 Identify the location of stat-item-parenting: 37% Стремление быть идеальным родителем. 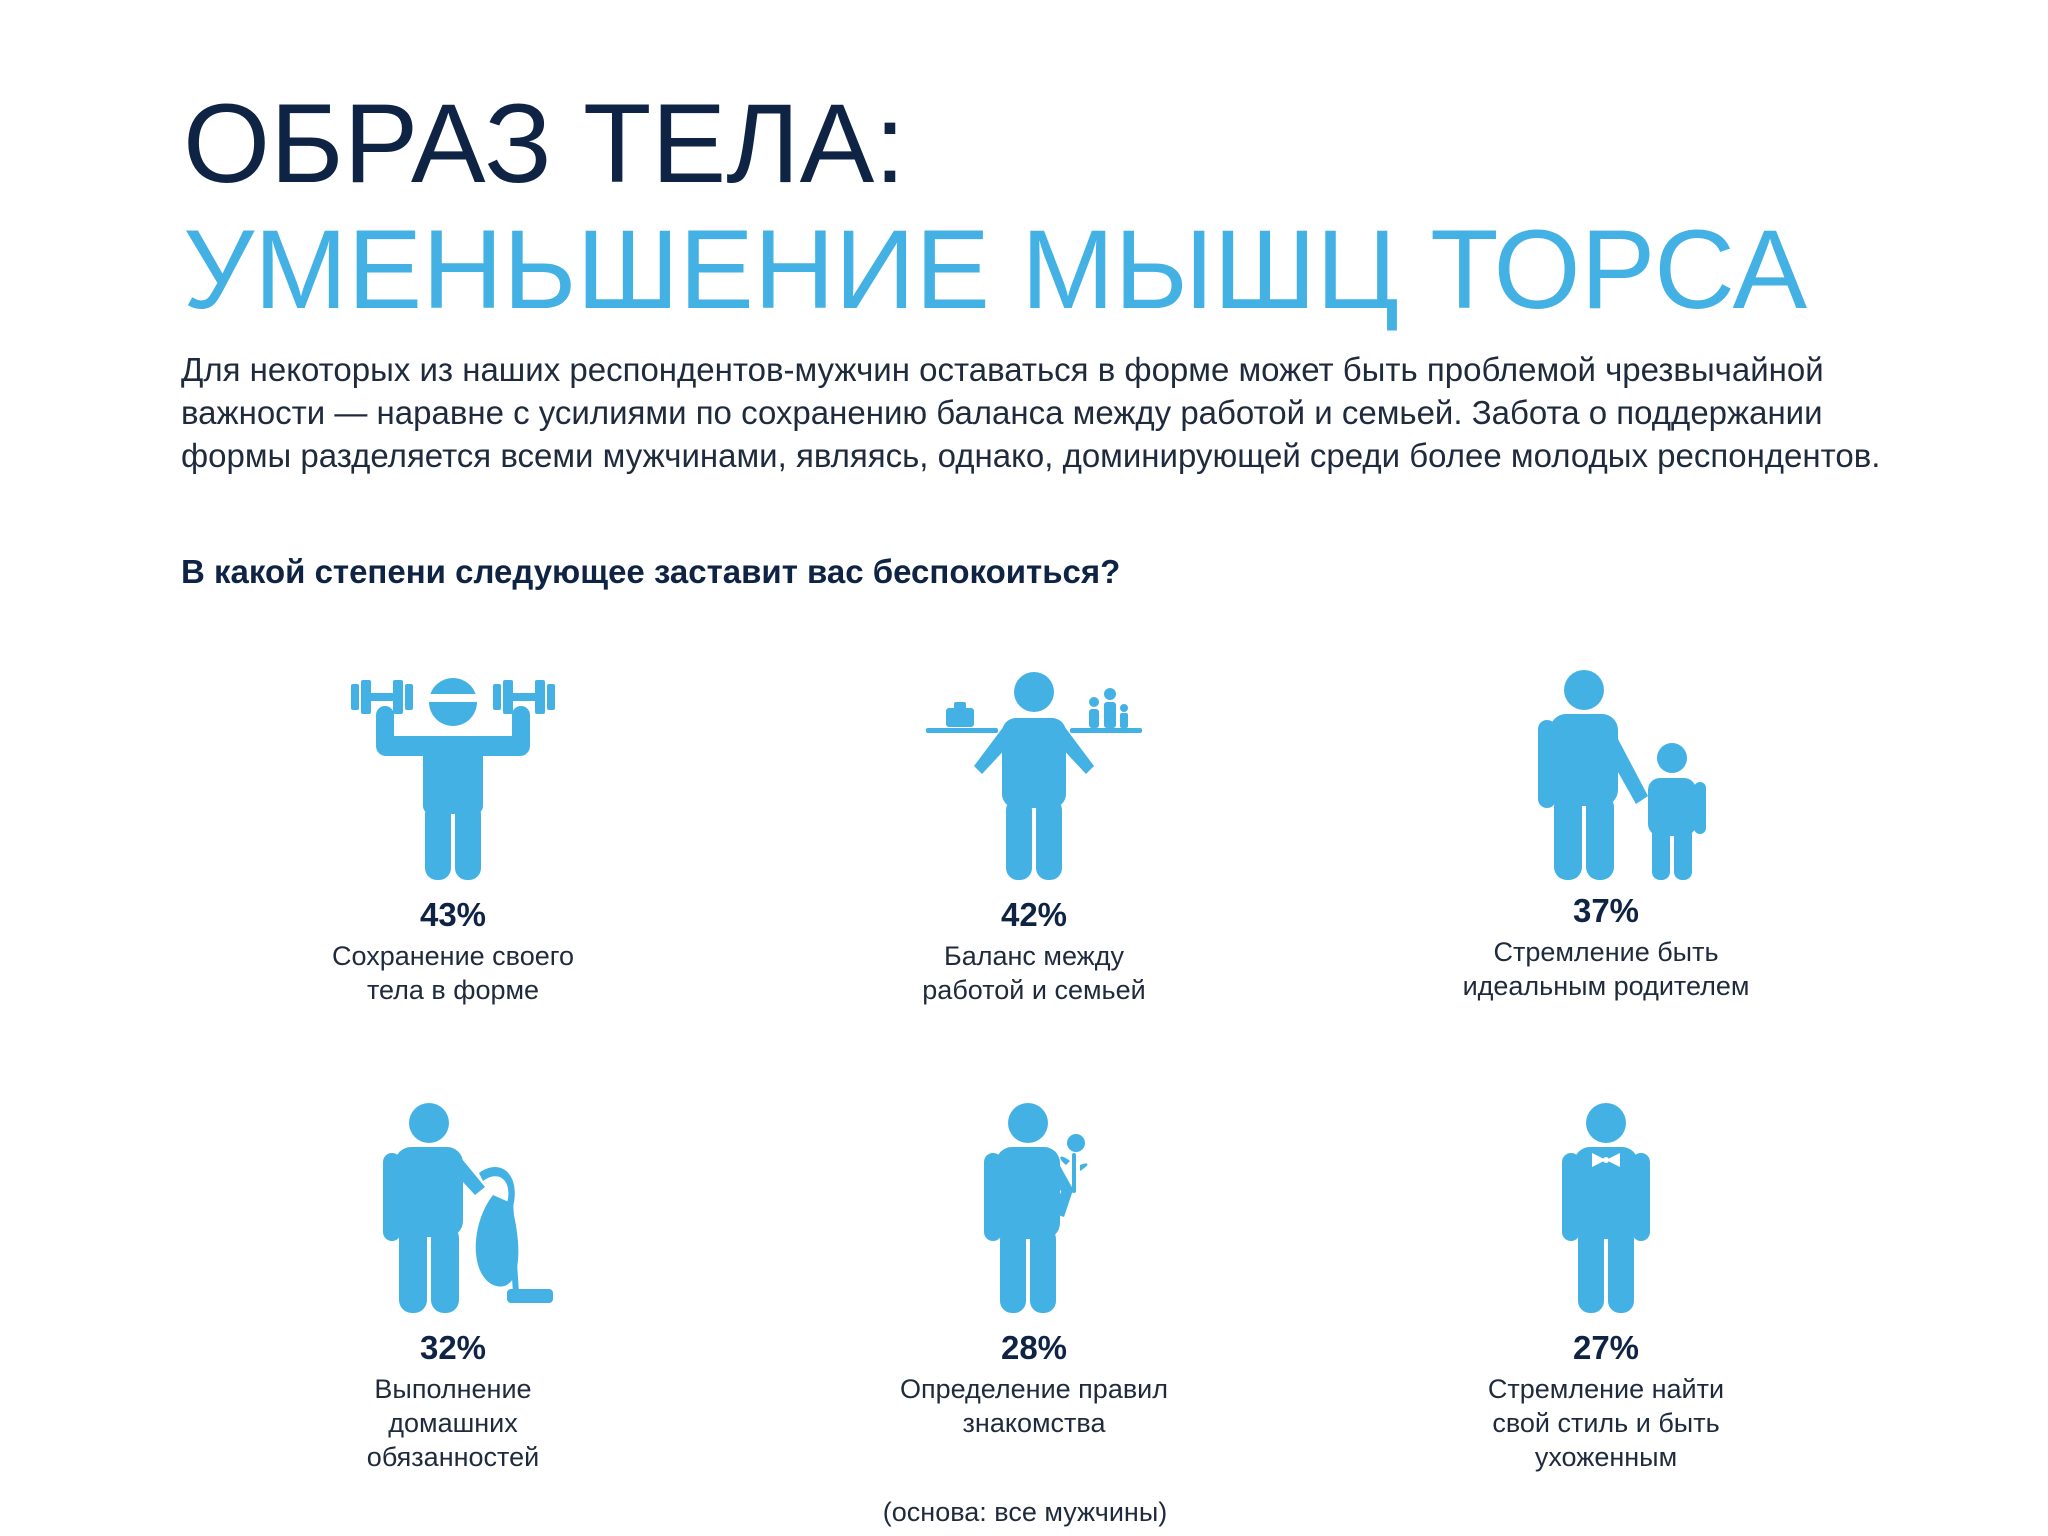
(1606, 832).